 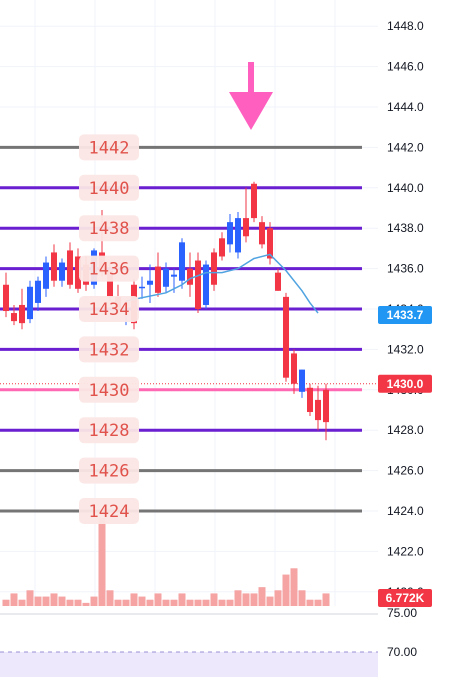 I want to click on level-label-1424: 1424, so click(x=109, y=511).